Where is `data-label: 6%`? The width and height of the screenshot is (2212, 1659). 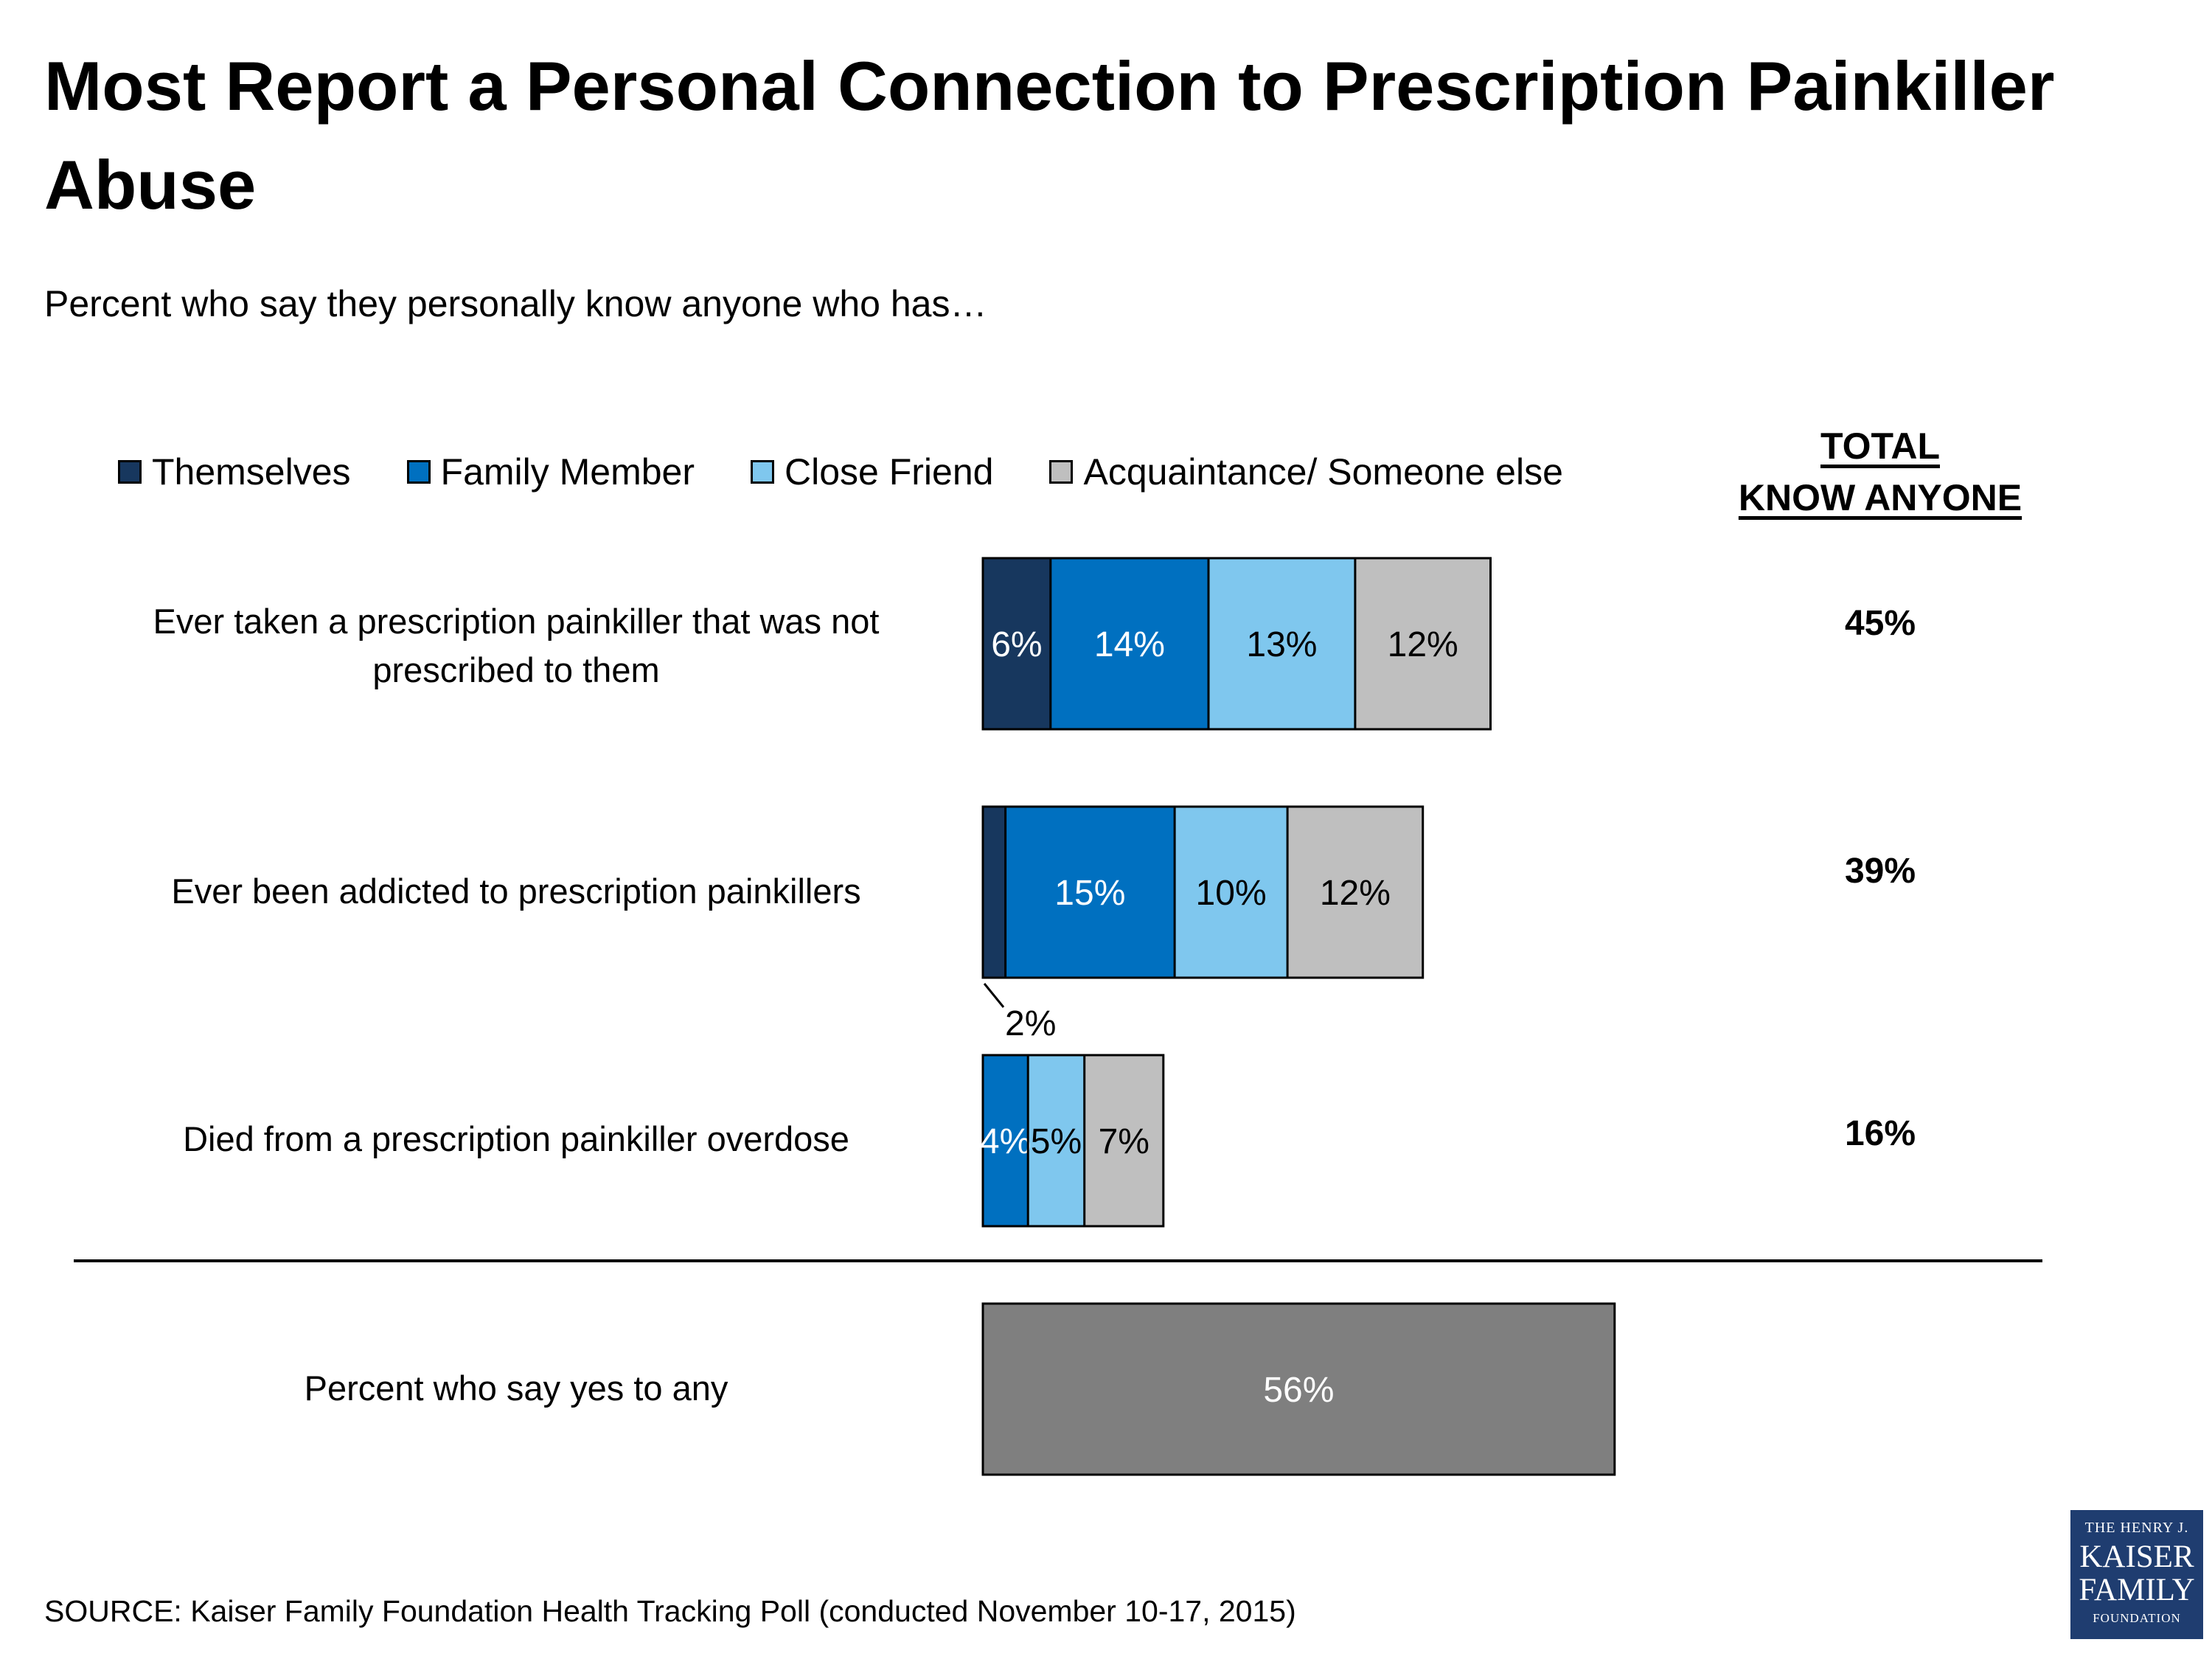
data-label: 6% is located at coordinates (1016, 644).